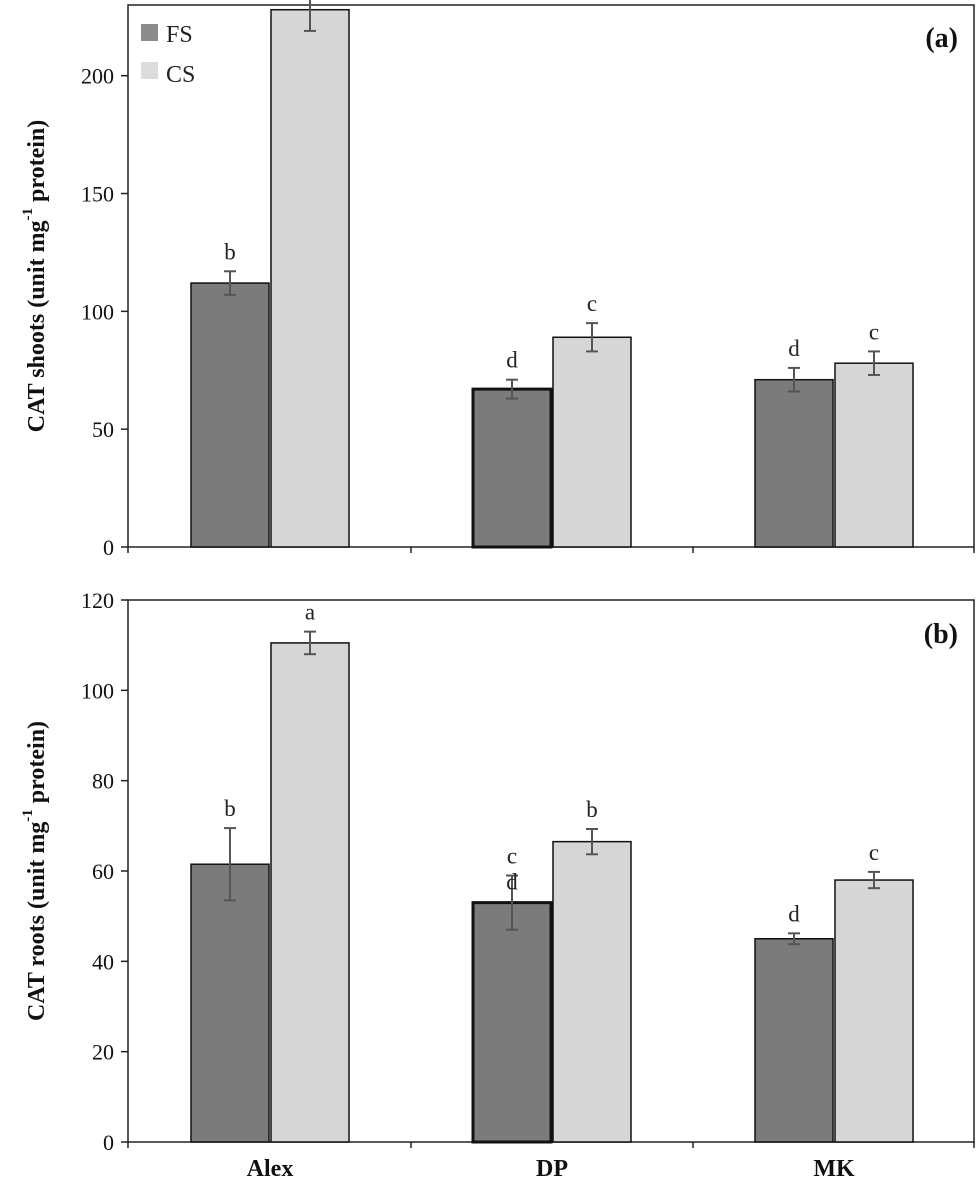  What do you see at coordinates (103, 429) in the screenshot?
I see `y-tick-label: 50` at bounding box center [103, 429].